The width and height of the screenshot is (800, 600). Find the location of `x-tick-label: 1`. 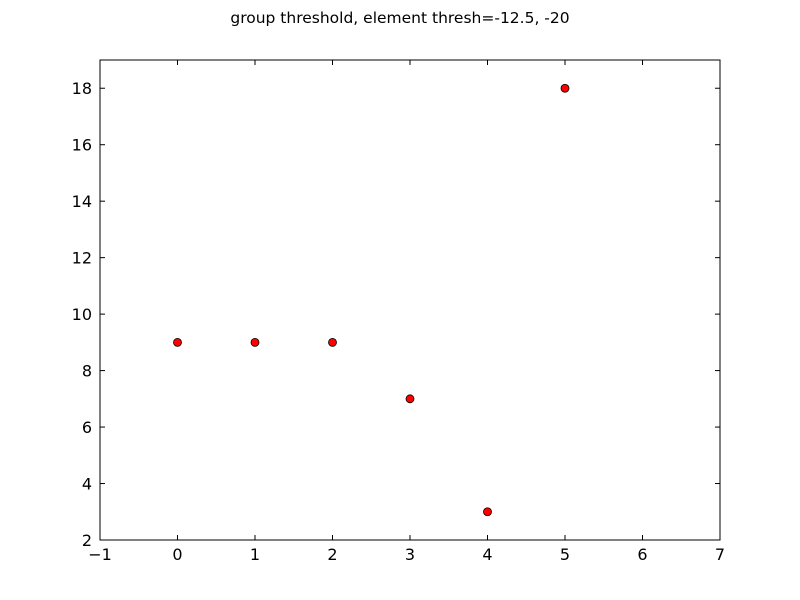

x-tick-label: 1 is located at coordinates (255, 554).